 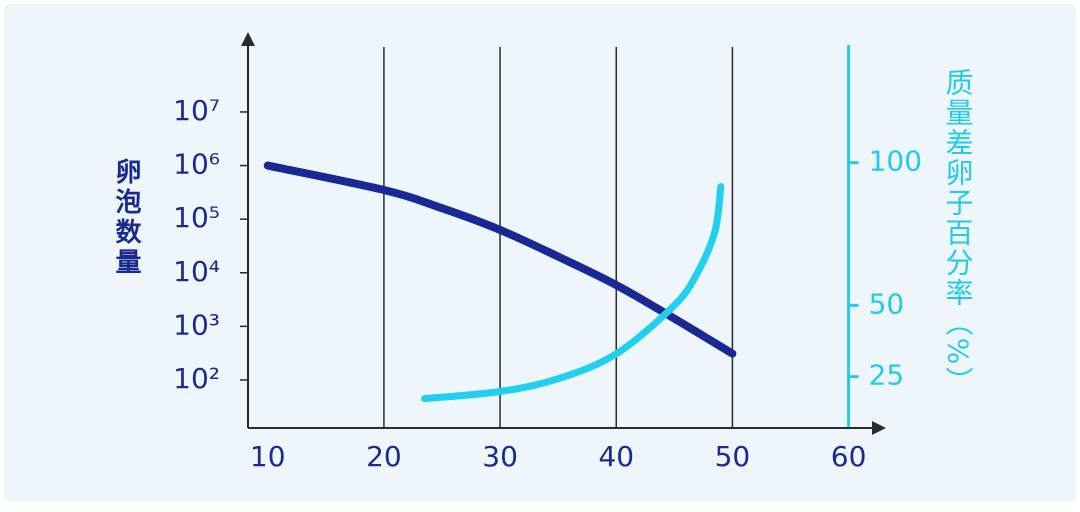 What do you see at coordinates (196, 110) in the screenshot?
I see `y-tick-label: 10⁷` at bounding box center [196, 110].